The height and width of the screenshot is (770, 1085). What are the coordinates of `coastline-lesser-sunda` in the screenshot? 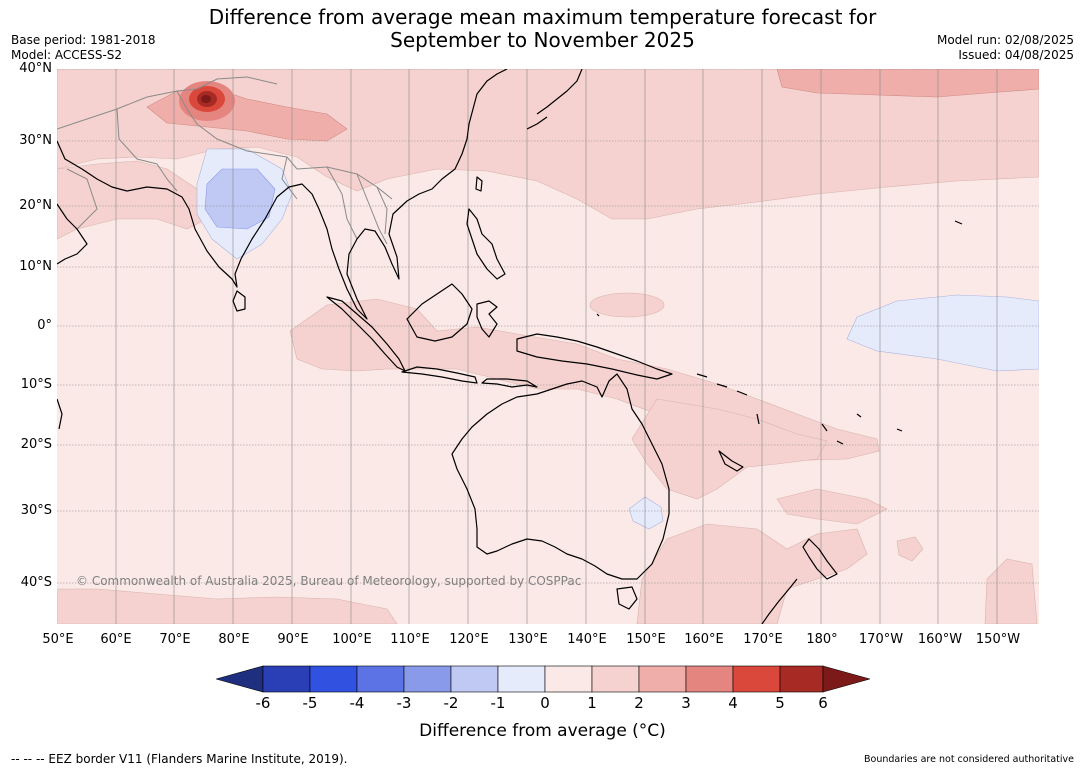 It's located at (509, 383).